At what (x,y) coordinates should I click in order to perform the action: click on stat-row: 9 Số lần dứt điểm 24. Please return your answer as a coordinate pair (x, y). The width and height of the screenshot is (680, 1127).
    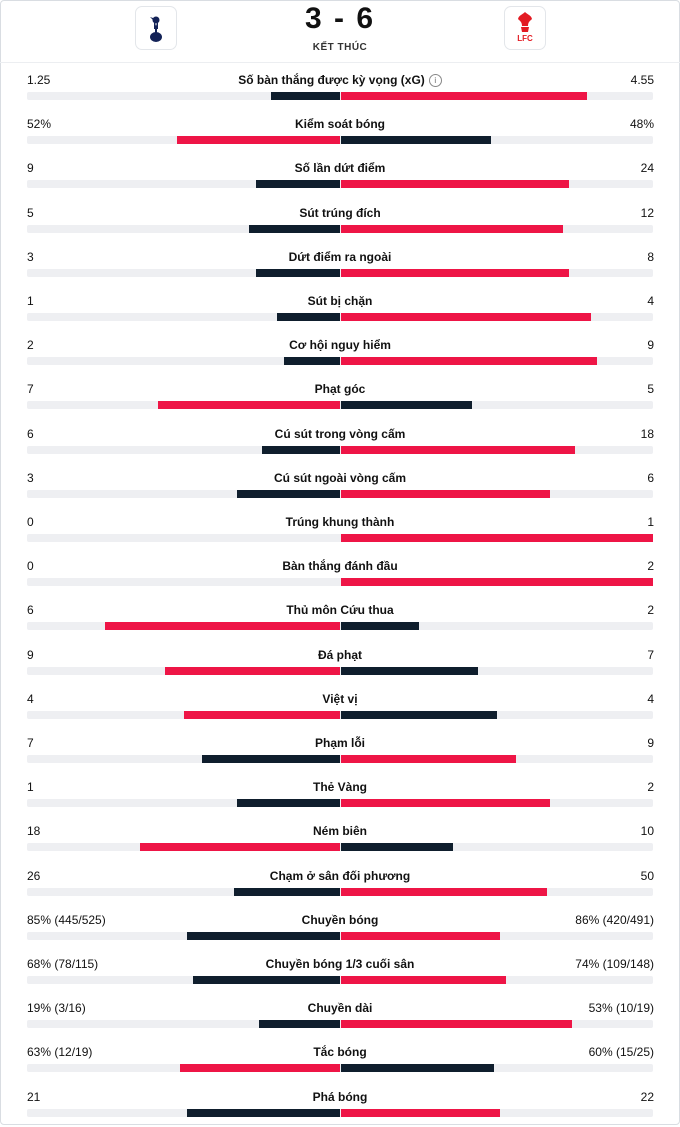
    Looking at the image, I should click on (340, 176).